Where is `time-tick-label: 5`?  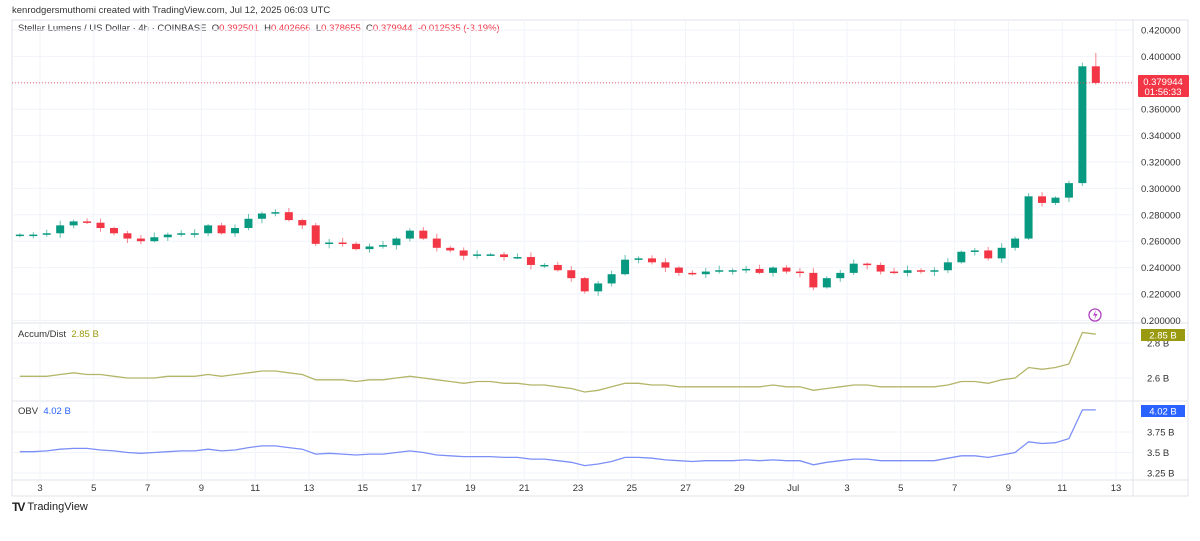
time-tick-label: 5 is located at coordinates (900, 488).